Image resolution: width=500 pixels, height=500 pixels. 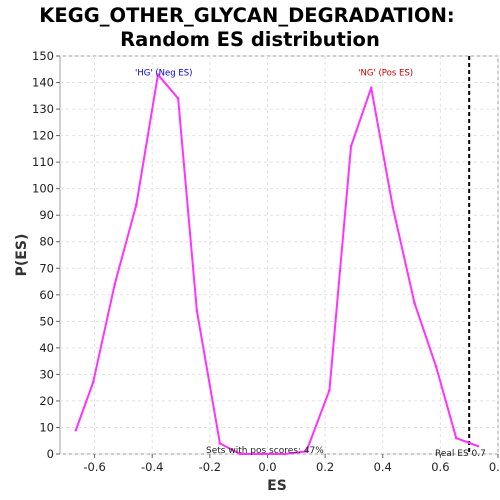 I want to click on pos-es-annotation: 'NG' (Pos ES), so click(x=385, y=73).